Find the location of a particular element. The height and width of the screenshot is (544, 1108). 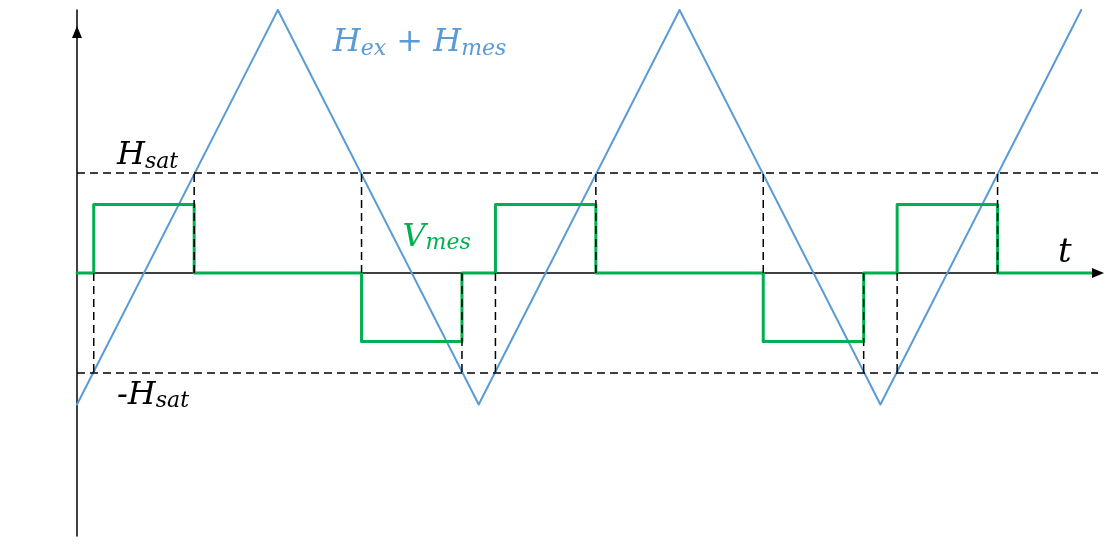

ref-line-label: Hsat is located at coordinates (147, 153).